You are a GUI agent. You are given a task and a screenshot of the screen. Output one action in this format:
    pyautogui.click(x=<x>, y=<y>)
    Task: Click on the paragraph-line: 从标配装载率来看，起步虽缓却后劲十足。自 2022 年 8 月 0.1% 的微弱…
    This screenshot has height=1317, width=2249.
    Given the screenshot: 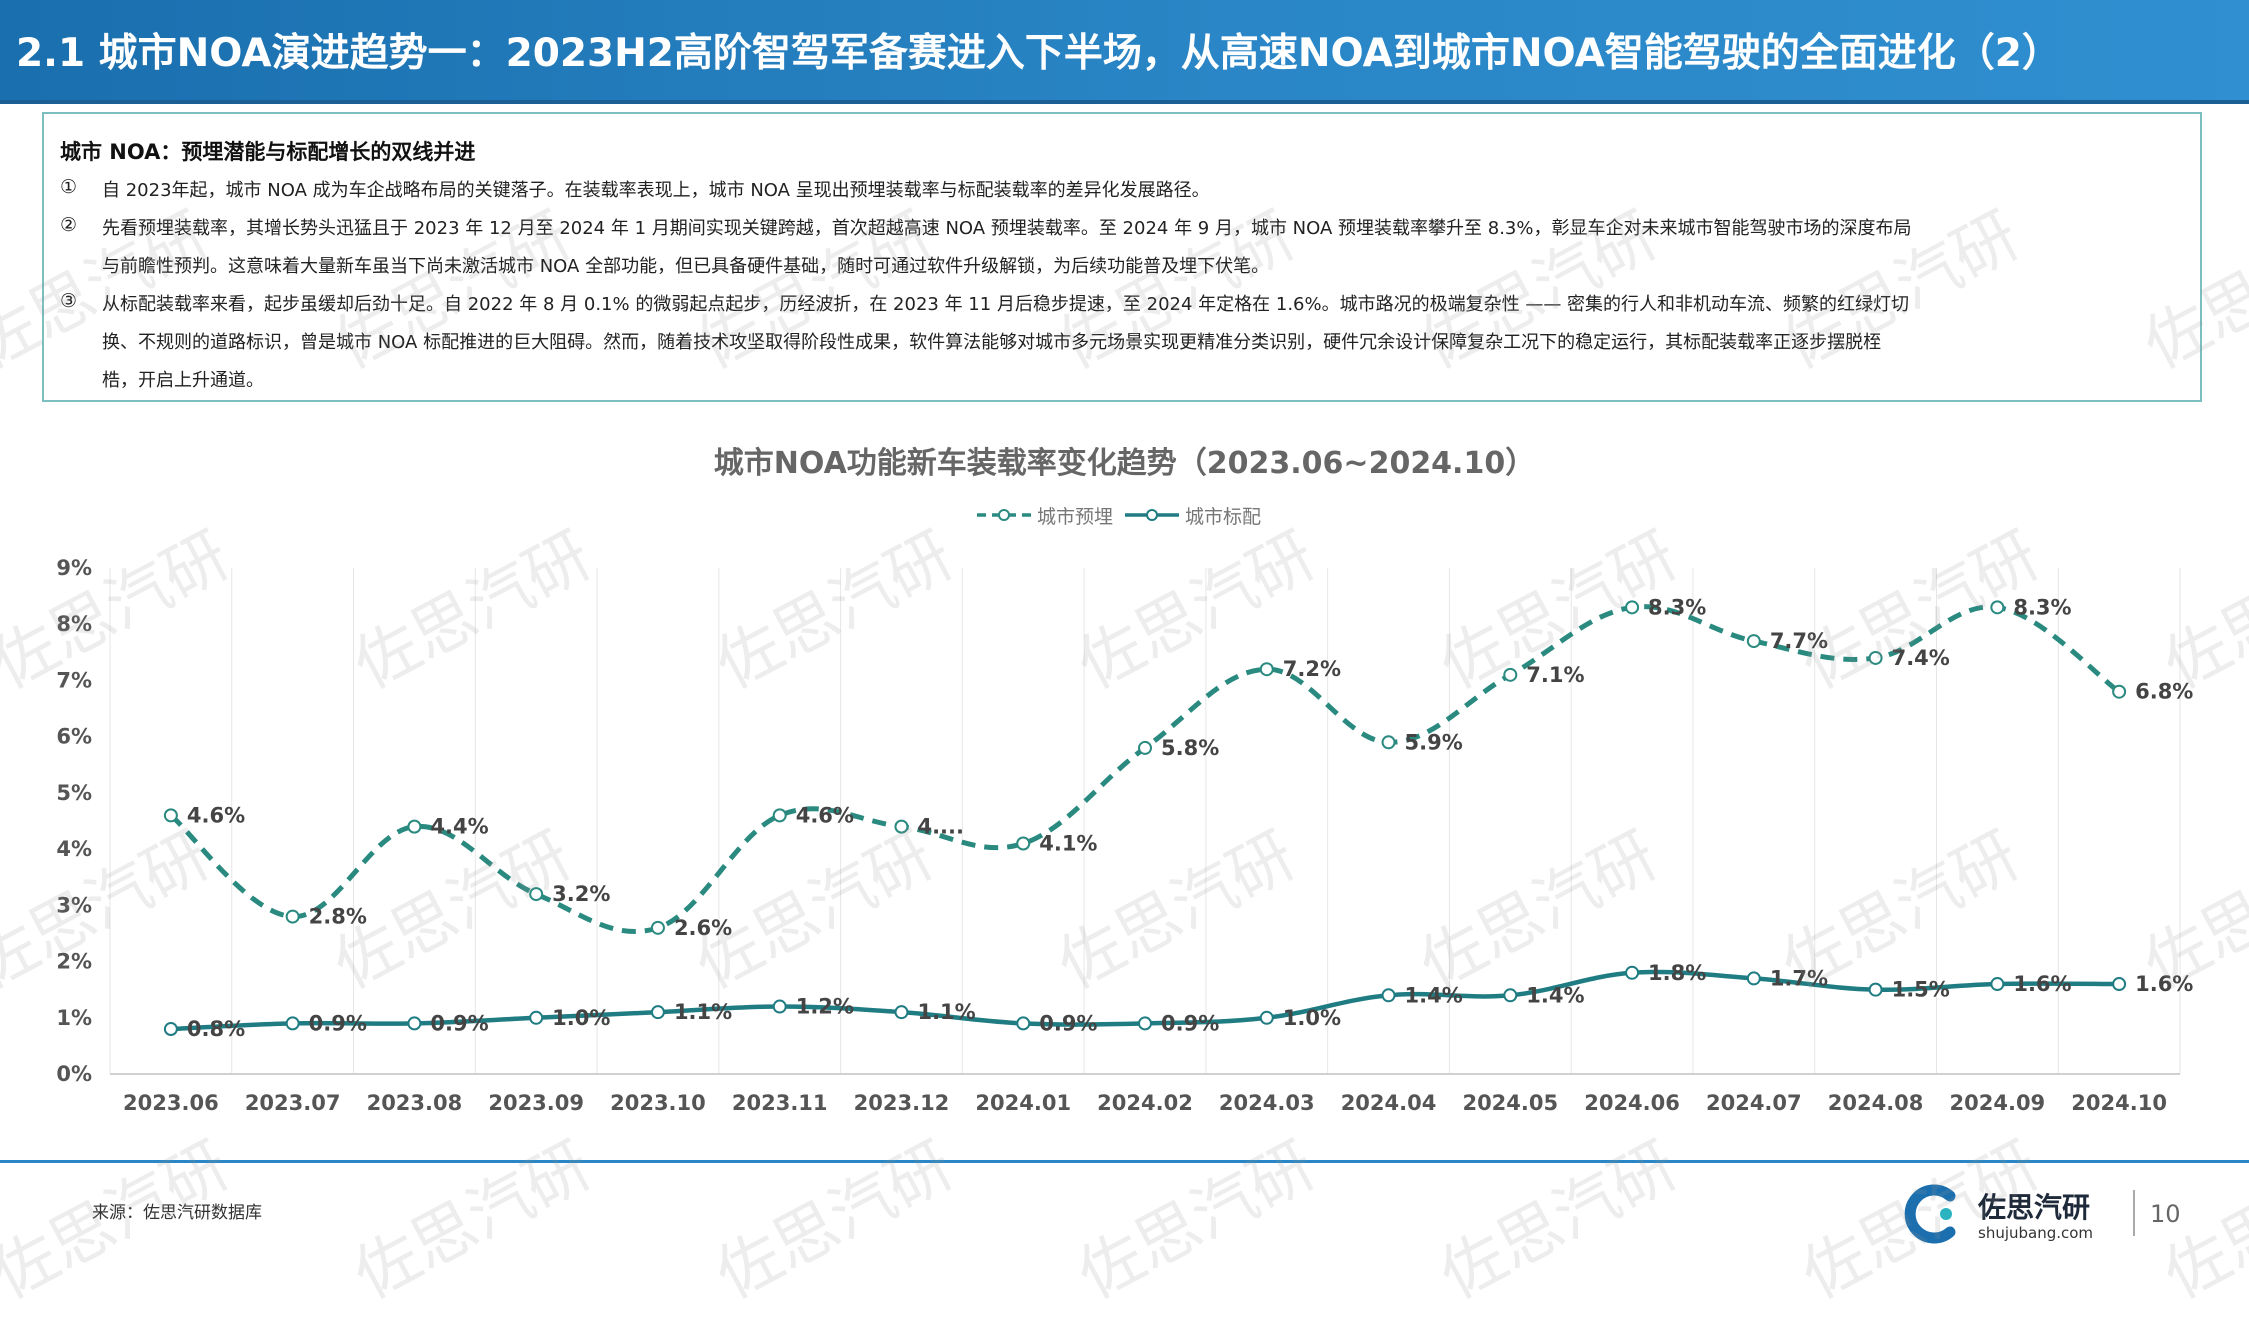 What is the action you would take?
    pyautogui.click(x=1006, y=304)
    